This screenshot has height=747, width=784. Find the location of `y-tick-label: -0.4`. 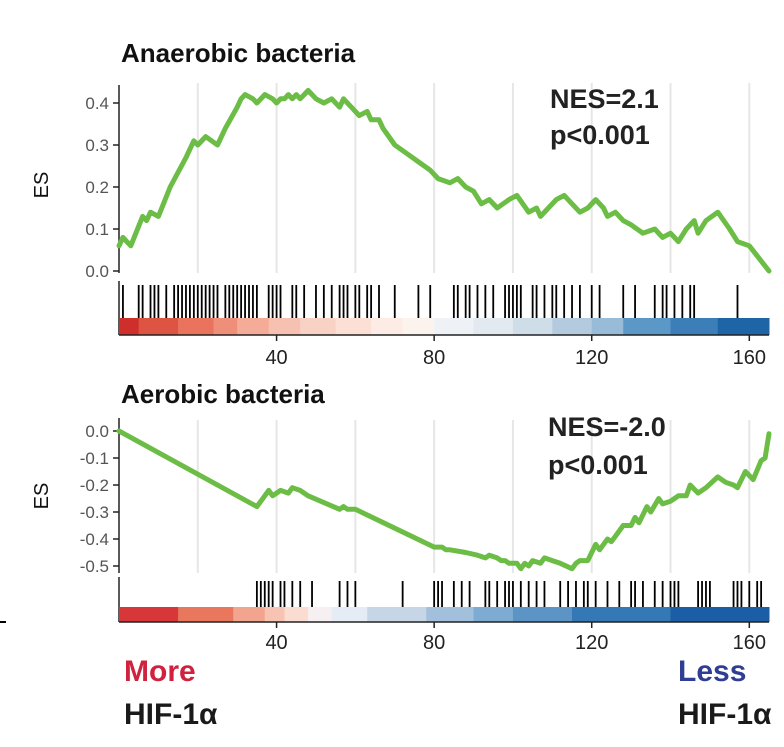

y-tick-label: -0.4 is located at coordinates (94, 539).